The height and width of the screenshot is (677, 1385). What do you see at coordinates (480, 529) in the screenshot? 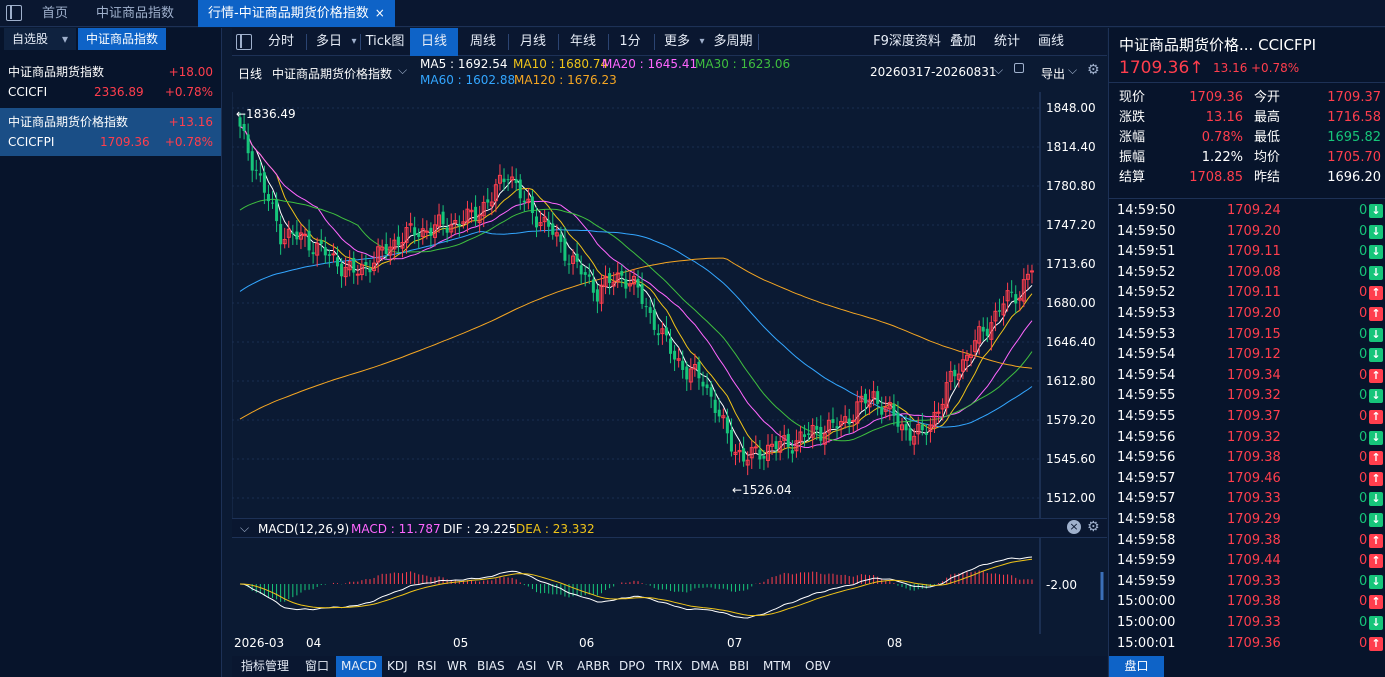
I see `dif-value: DIF : 29.225` at bounding box center [480, 529].